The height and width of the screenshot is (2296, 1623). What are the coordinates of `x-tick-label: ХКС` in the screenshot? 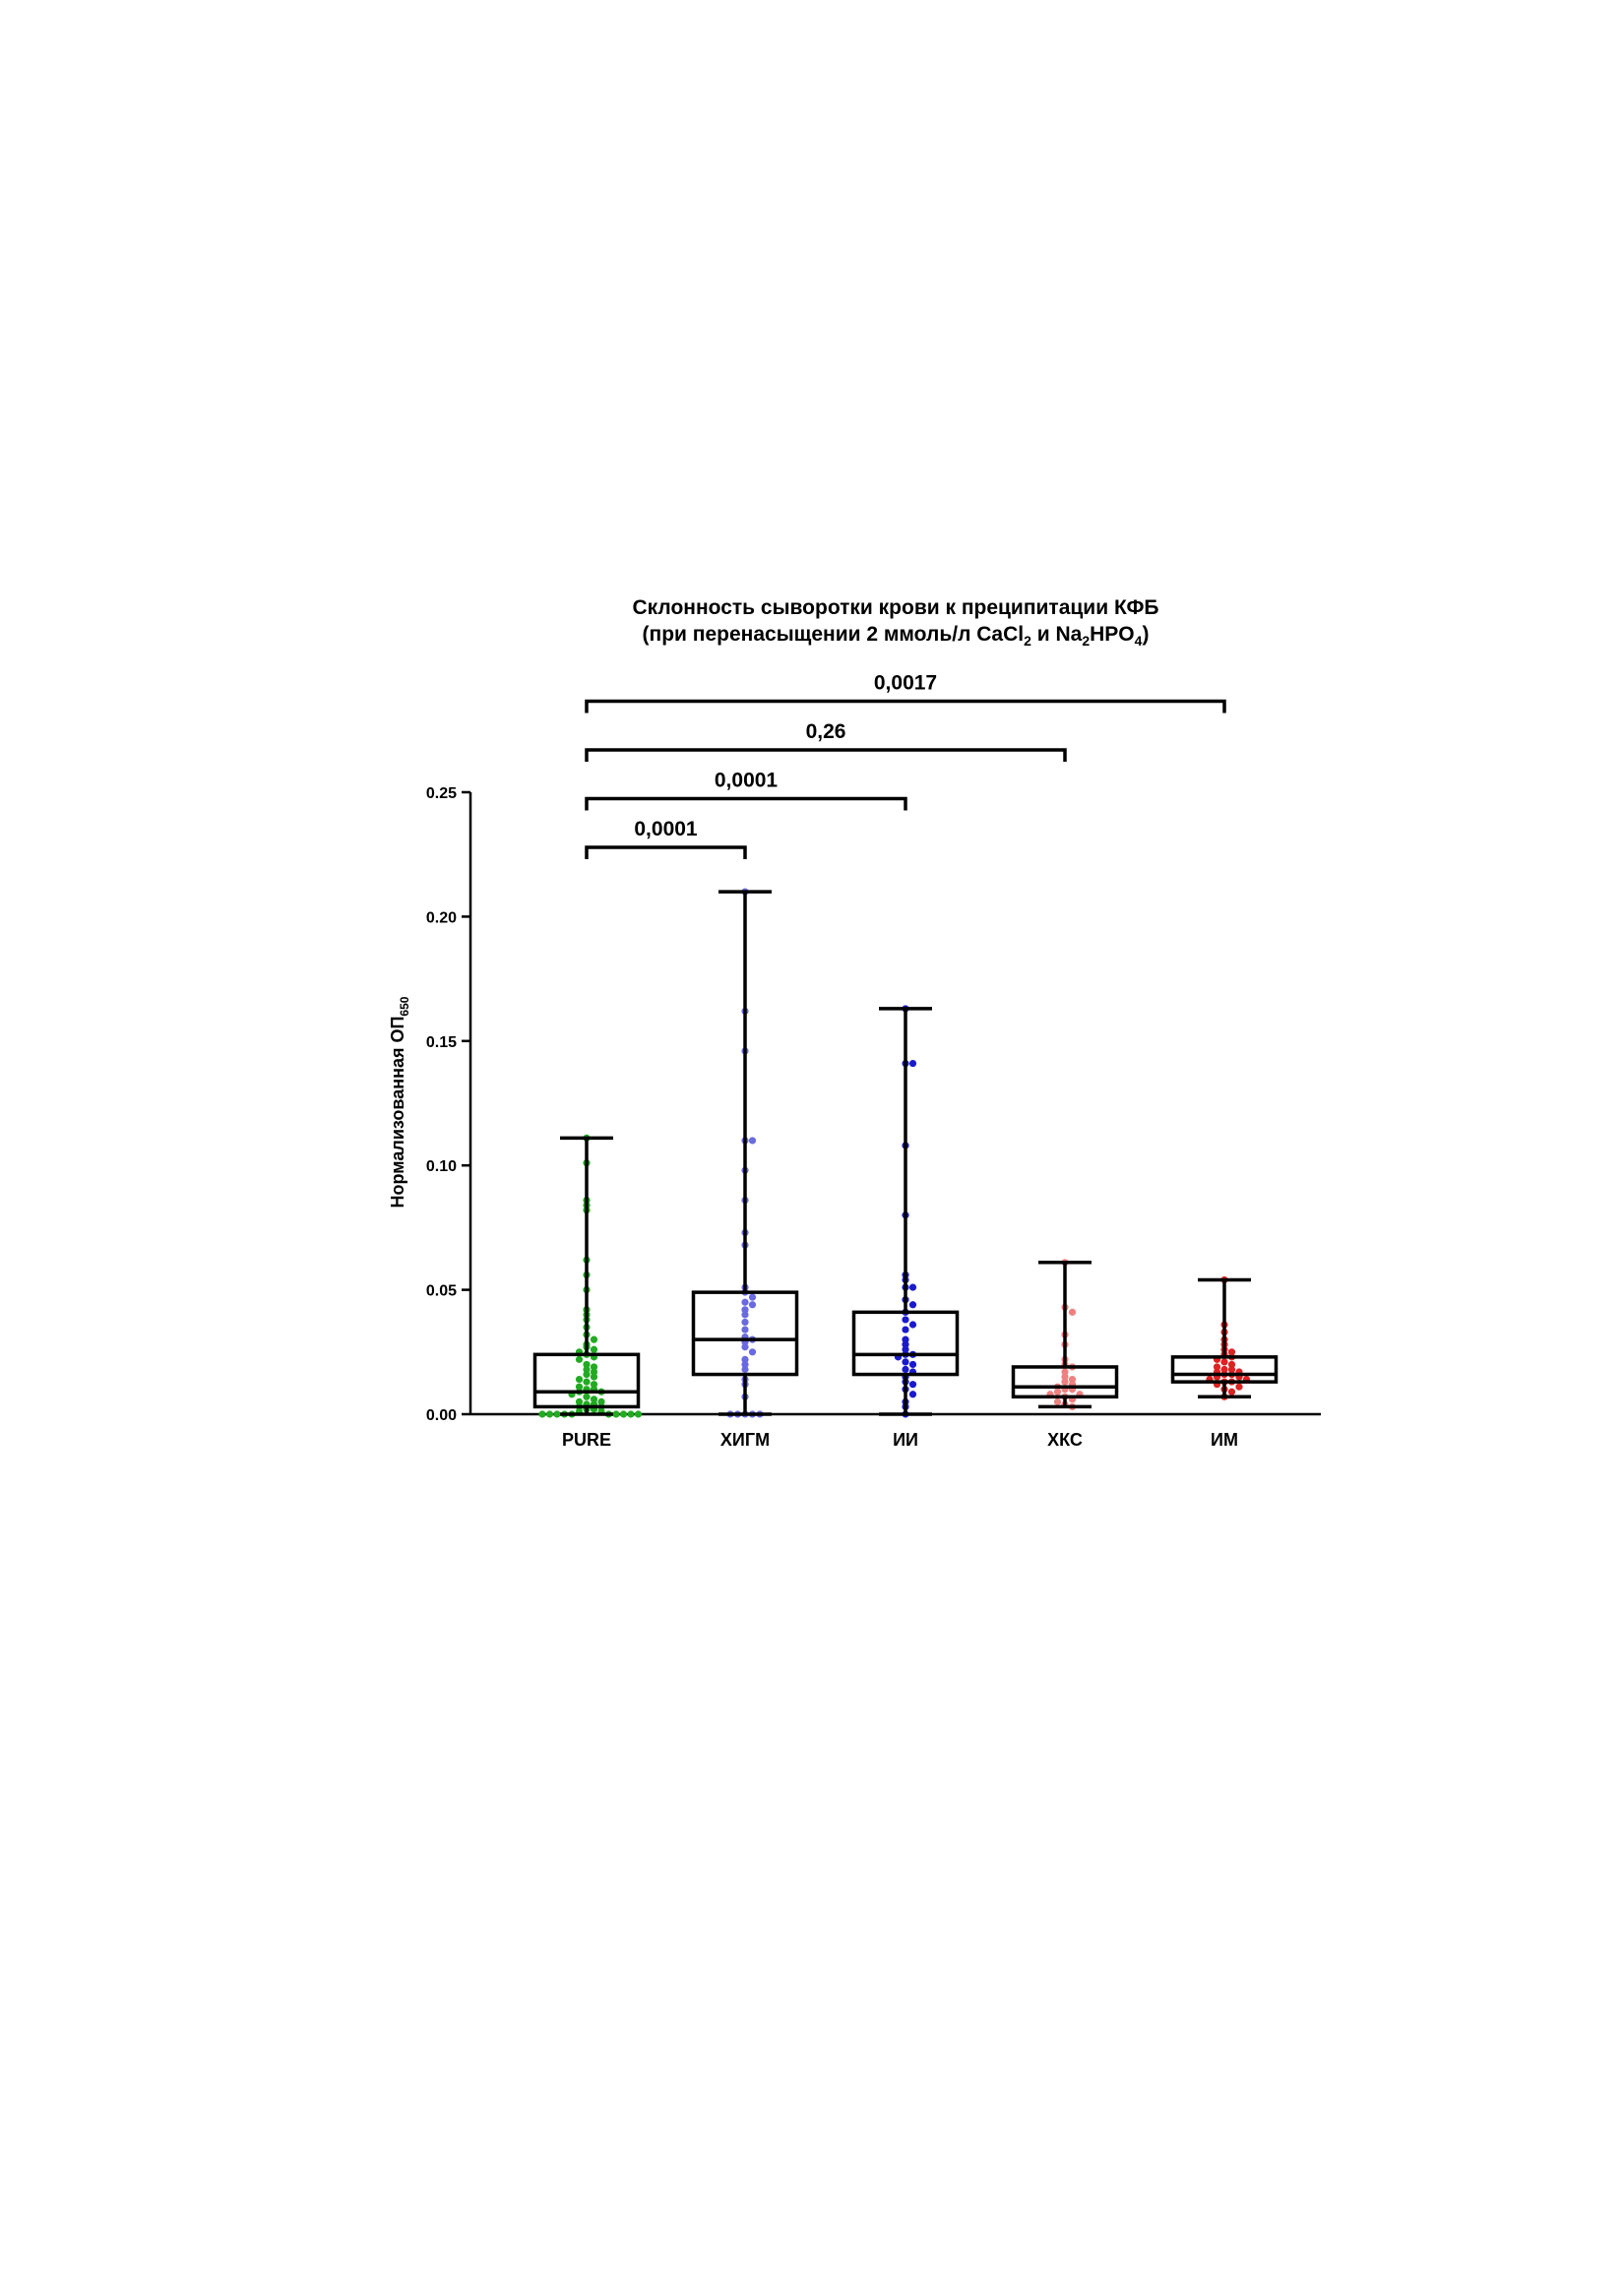 It's located at (1065, 1440).